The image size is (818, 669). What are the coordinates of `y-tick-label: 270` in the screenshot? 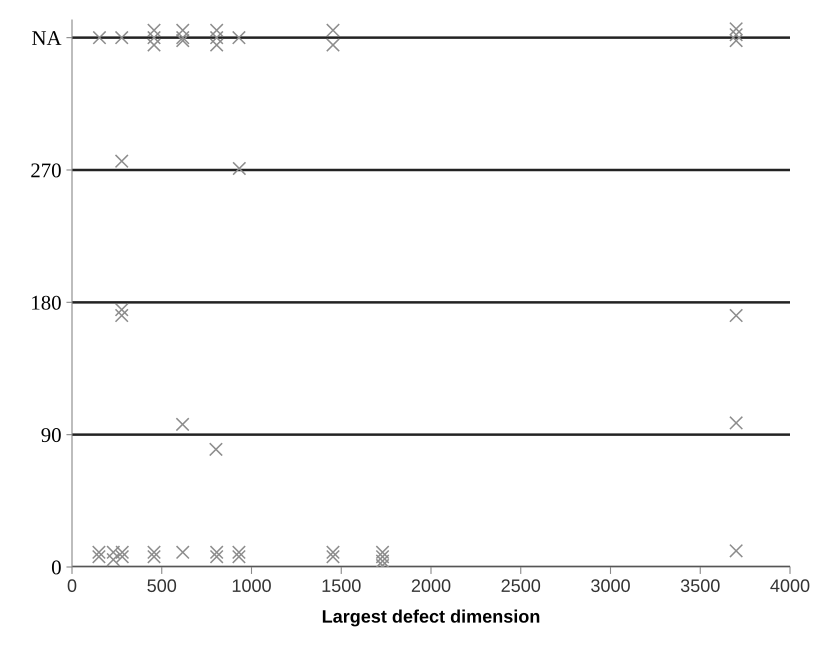 It's located at (46, 170).